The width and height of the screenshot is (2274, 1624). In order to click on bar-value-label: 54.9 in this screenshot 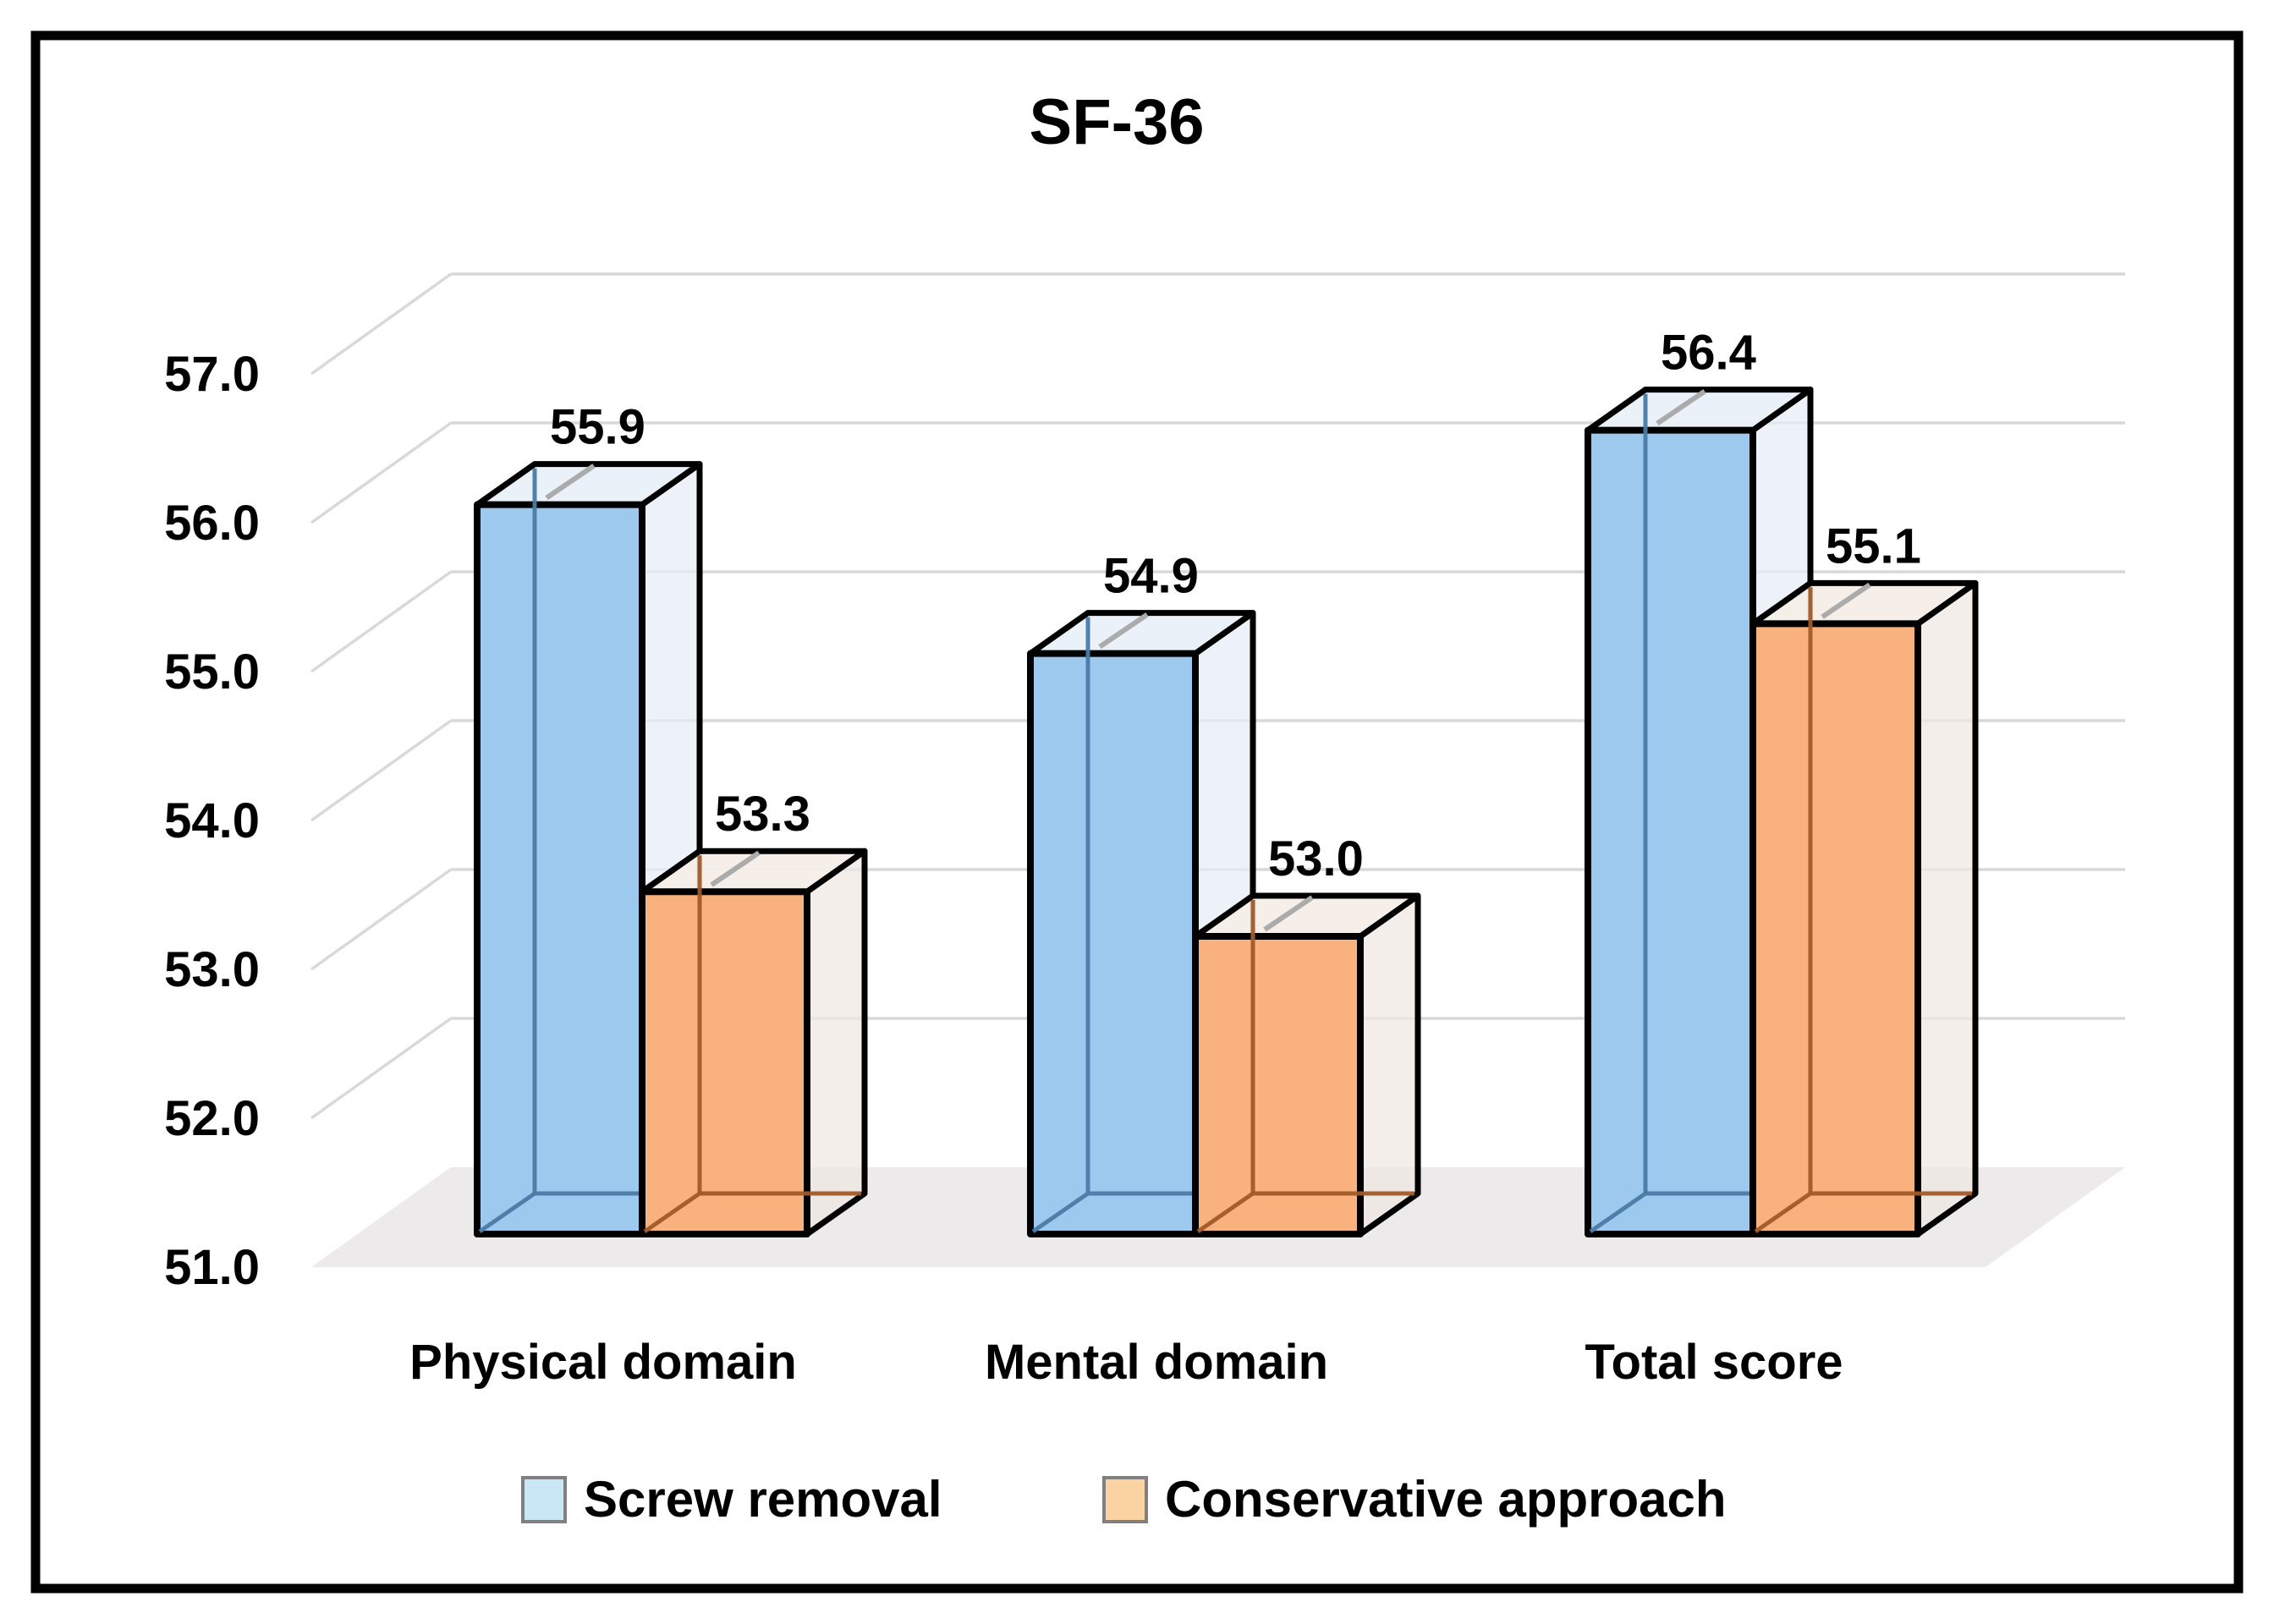, I will do `click(1151, 576)`.